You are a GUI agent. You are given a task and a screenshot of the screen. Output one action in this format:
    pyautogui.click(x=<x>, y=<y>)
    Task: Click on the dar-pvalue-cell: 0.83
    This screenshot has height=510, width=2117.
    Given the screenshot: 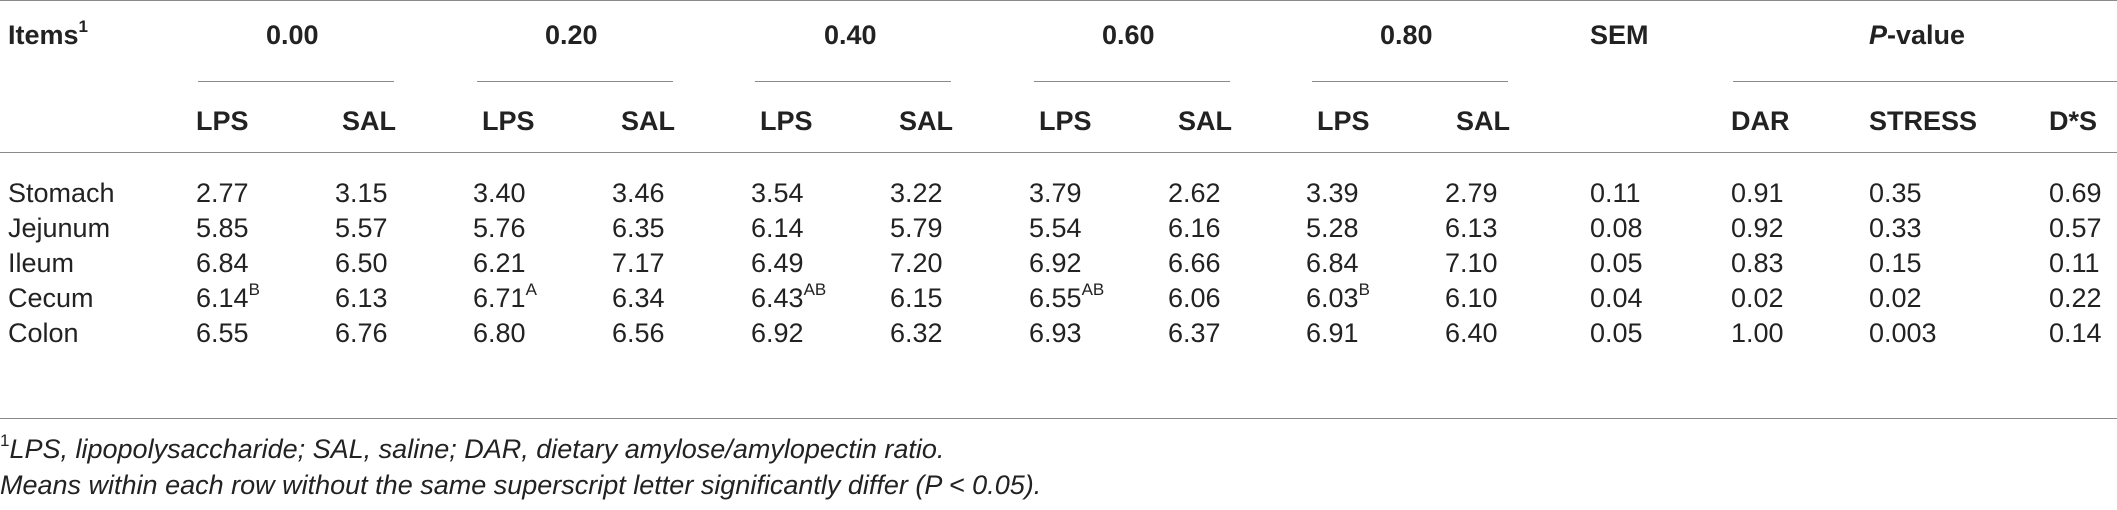 What is the action you would take?
    pyautogui.click(x=1757, y=263)
    